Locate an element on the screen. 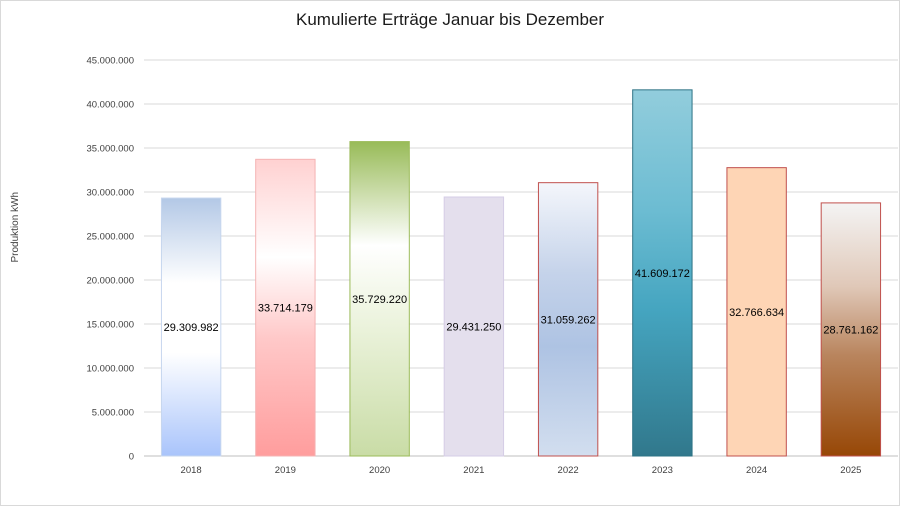  x-tick-label: 2019 is located at coordinates (285, 470).